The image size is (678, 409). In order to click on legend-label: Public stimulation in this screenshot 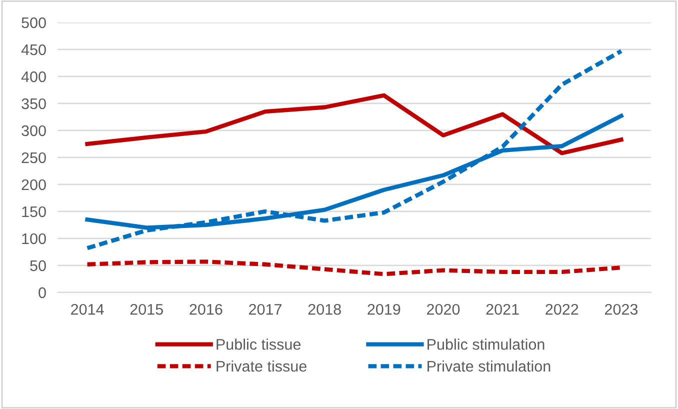, I will do `click(486, 344)`.